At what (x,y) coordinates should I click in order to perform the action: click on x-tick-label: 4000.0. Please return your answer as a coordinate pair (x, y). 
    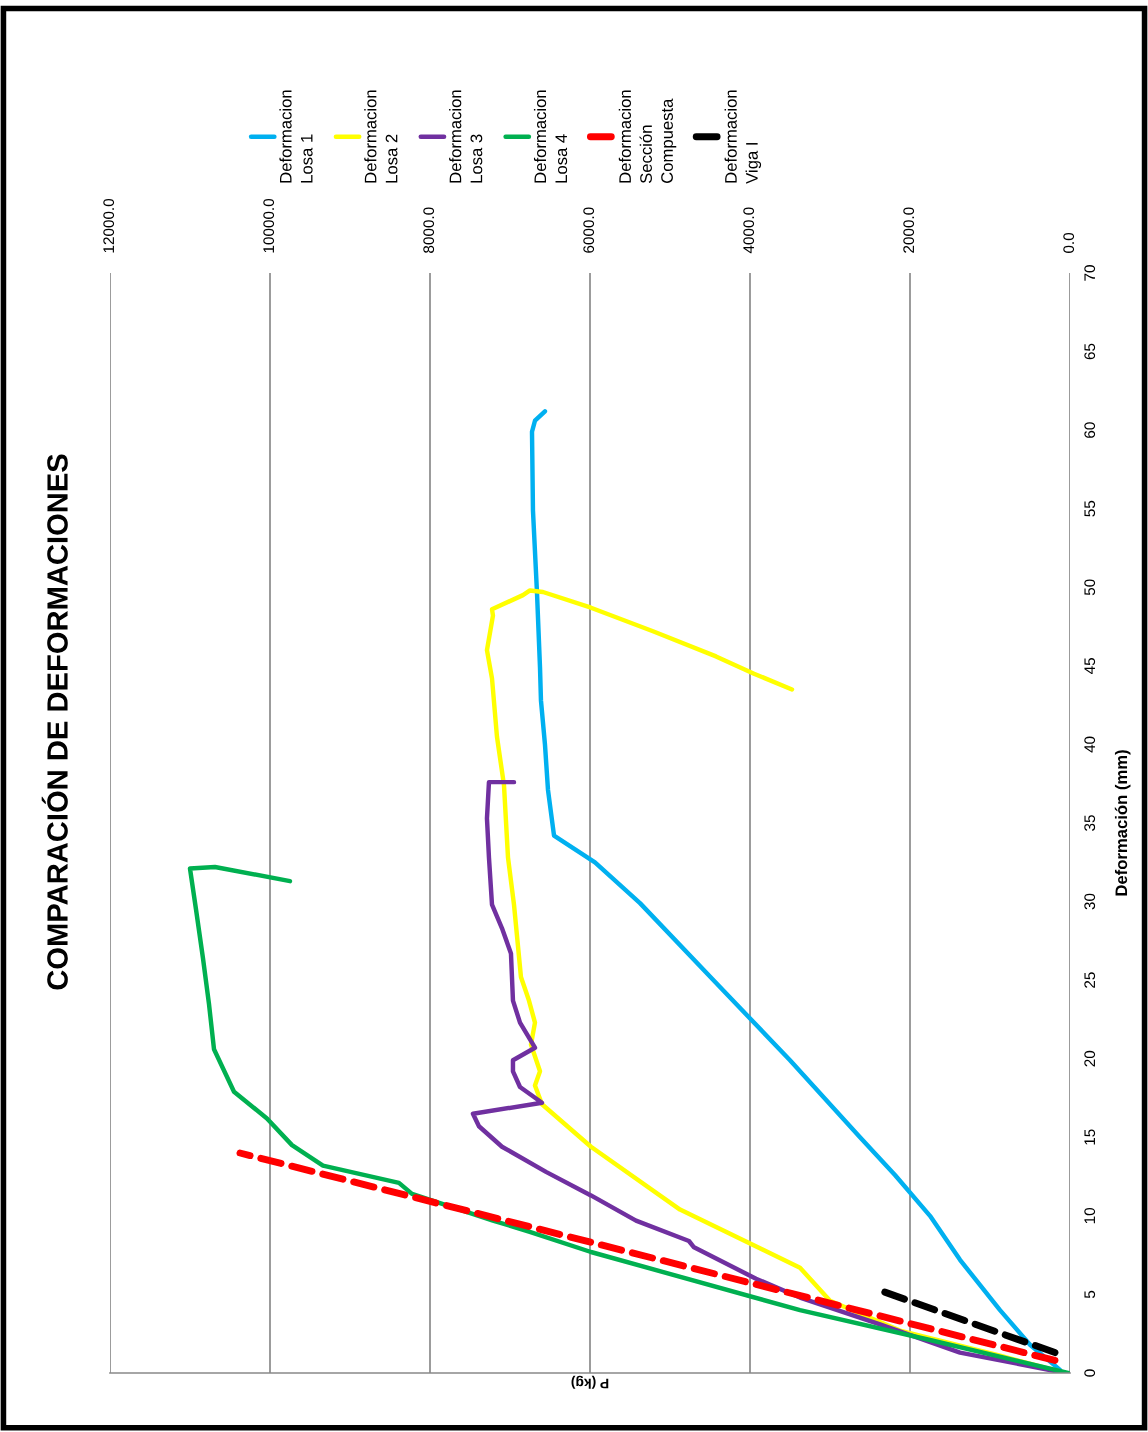
    Looking at the image, I should click on (749, 230).